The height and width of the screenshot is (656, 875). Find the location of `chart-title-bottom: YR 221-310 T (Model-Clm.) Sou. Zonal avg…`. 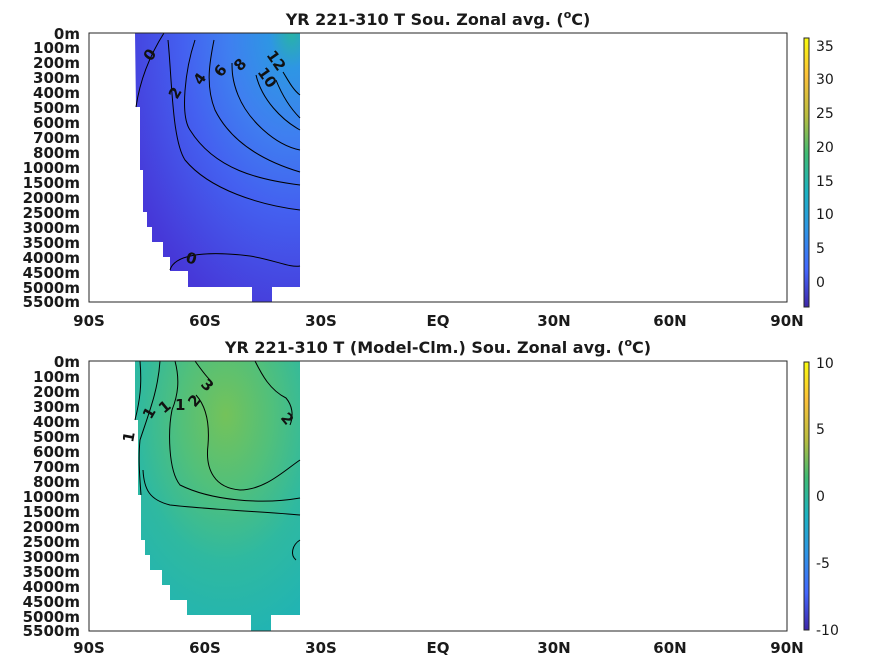

chart-title-bottom: YR 221-310 T (Model-Clm.) Sou. Zonal avg… is located at coordinates (437, 346).